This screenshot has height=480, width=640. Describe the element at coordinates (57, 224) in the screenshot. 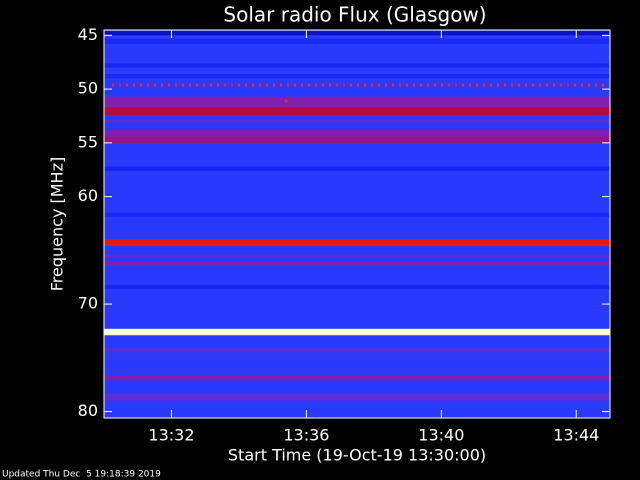

I see `y-axis-label: Frequency [MHz]` at that location.